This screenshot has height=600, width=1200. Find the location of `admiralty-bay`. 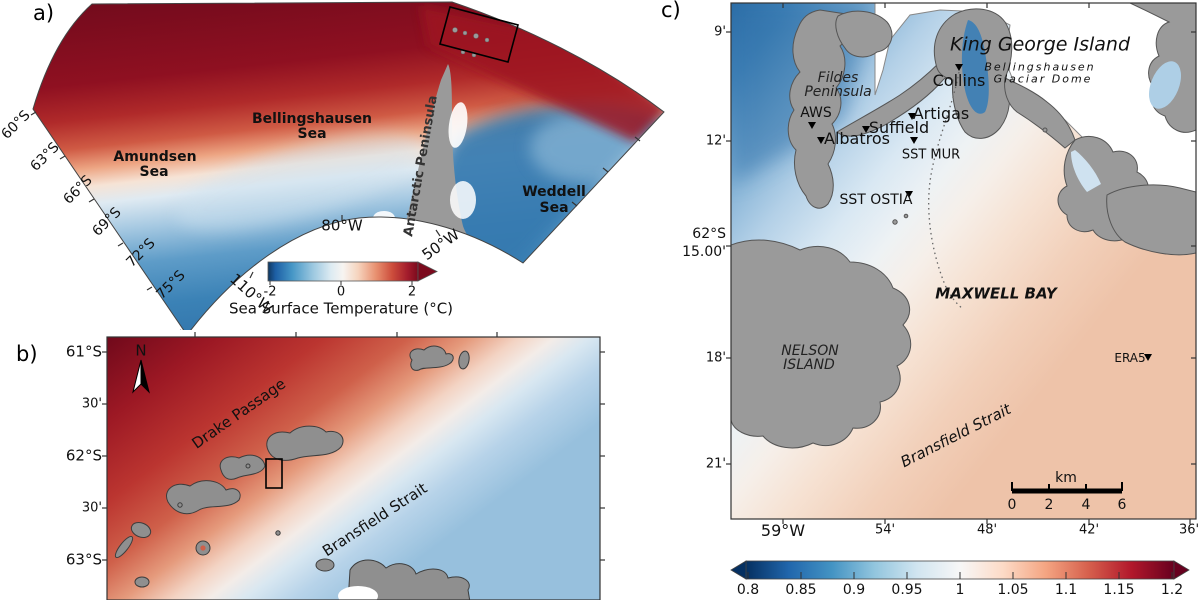

admiralty-bay is located at coordinates (1165, 85).